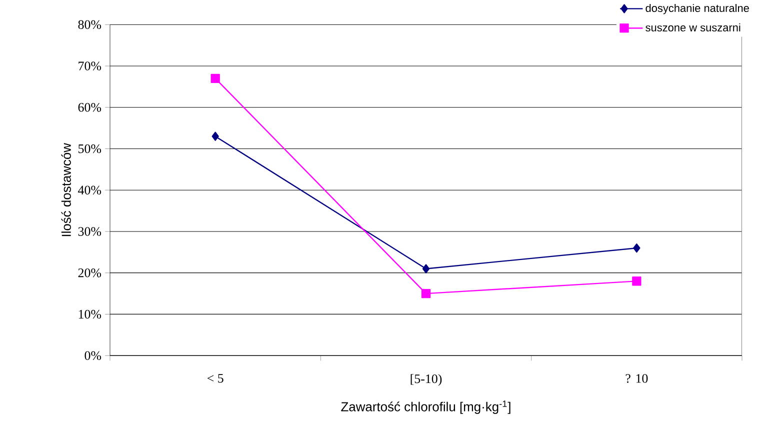 Image resolution: width=762 pixels, height=444 pixels. What do you see at coordinates (426, 380) in the screenshot?
I see `x-tick-label: [5-10)` at bounding box center [426, 380].